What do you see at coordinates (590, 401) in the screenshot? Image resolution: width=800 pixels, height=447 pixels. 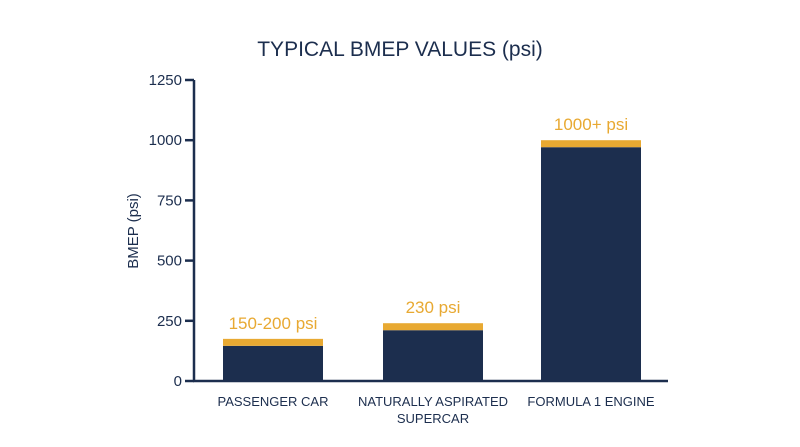 I see `category-label: FORMULA 1 ENGINE` at bounding box center [590, 401].